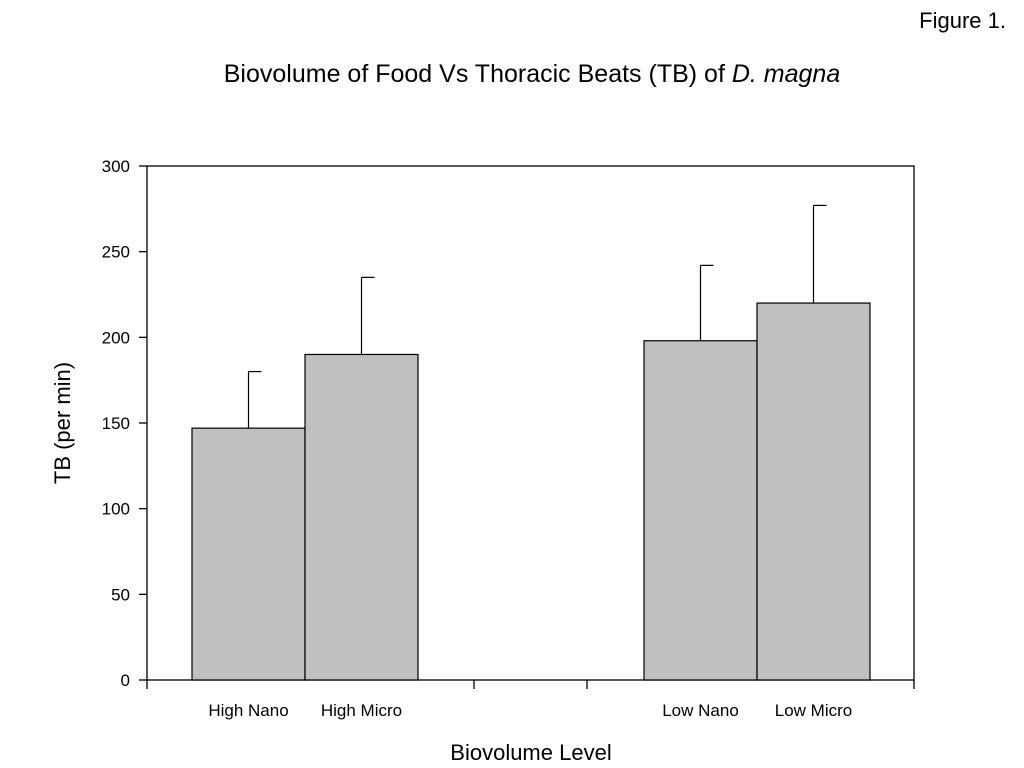  Describe the element at coordinates (62, 423) in the screenshot. I see `y-axis-label: TB (per min)` at that location.